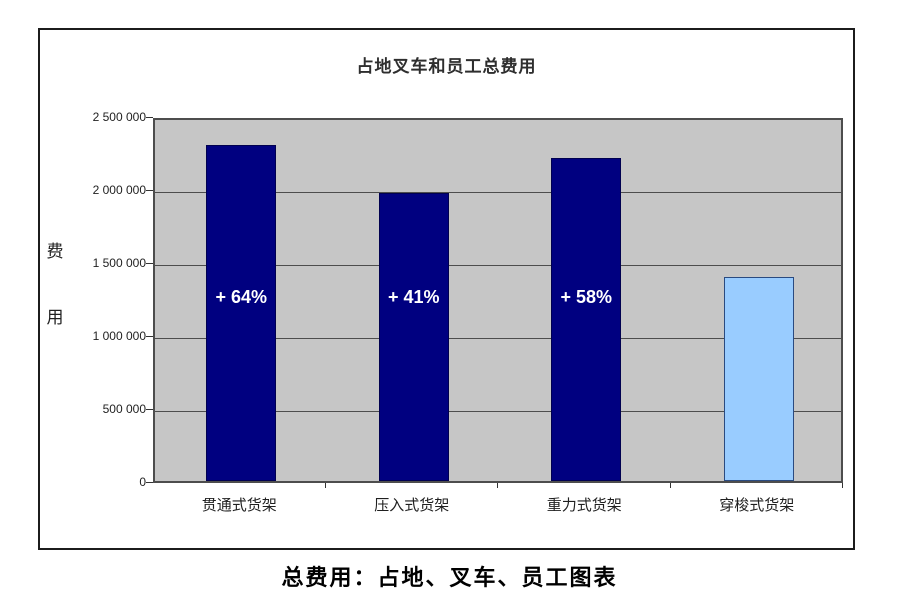  Describe the element at coordinates (757, 505) in the screenshot. I see `x-category-label: 穿梭式货架` at that location.